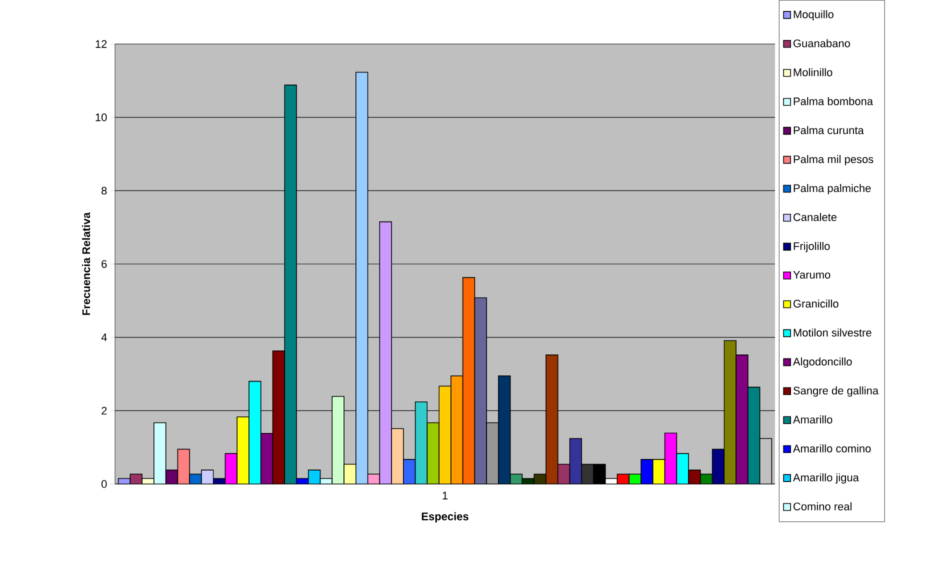  What do you see at coordinates (814, 15) in the screenshot?
I see `legend-label: Moquillo` at bounding box center [814, 15].